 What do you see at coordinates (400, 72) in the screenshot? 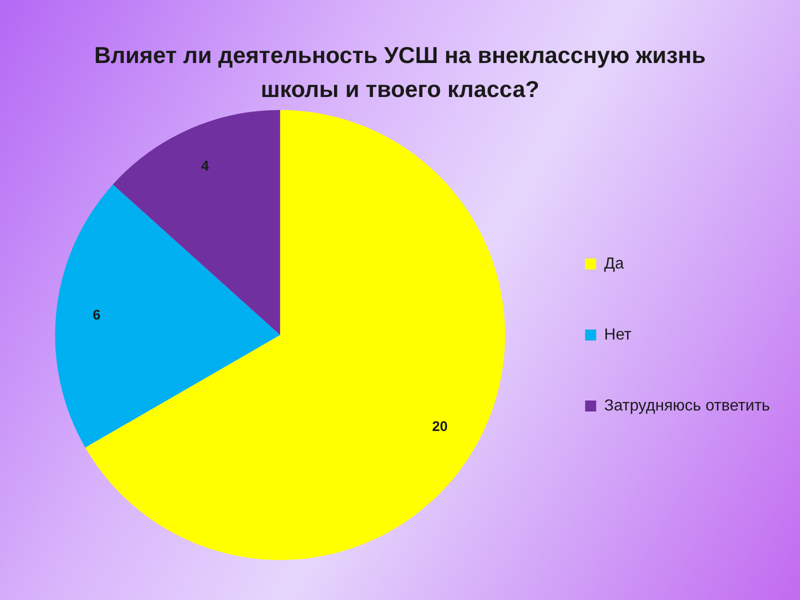
I see `chart-title: Влияет ли деятельность УСШ на внеклассную жизнь школы и твоего класса?` at bounding box center [400, 72].